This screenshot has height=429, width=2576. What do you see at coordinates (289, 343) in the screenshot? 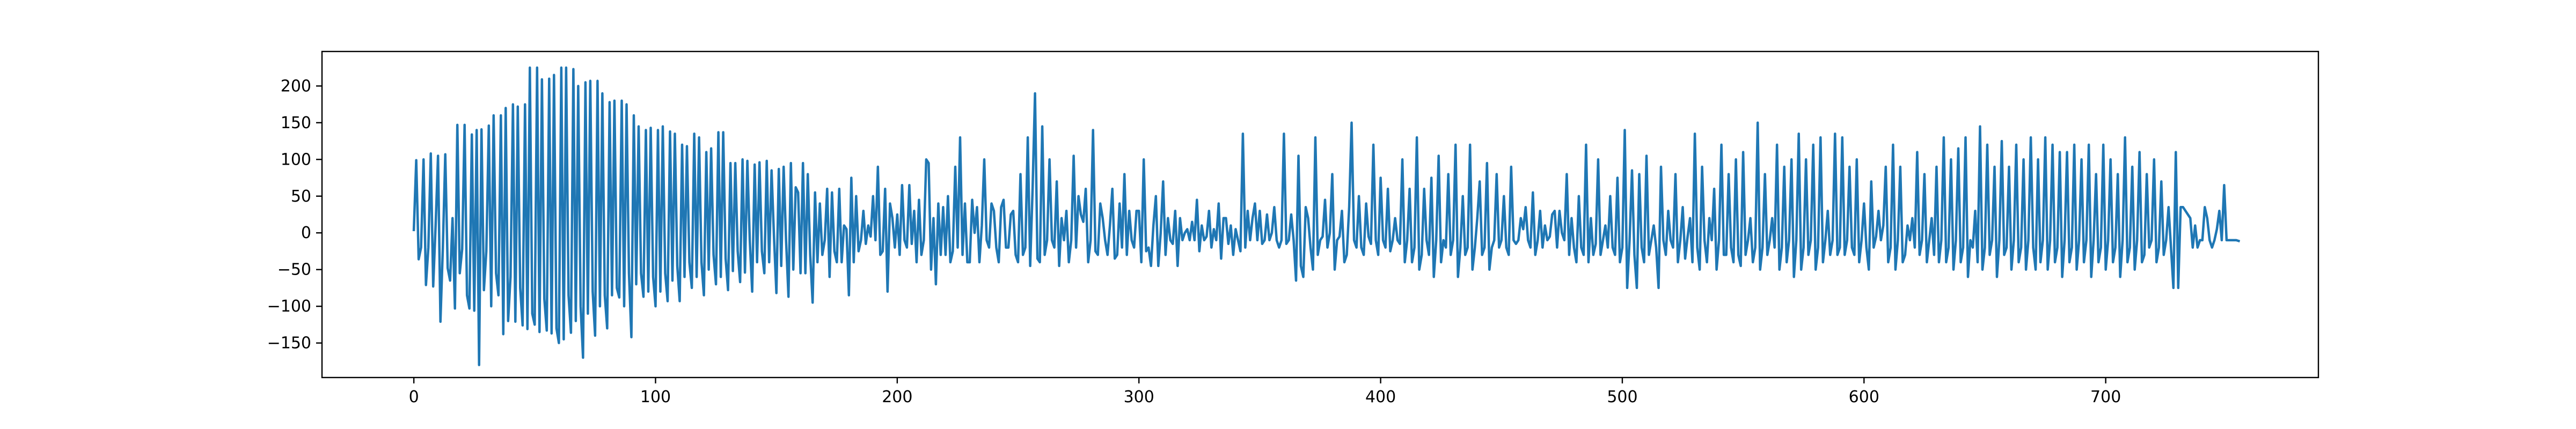
I see `y-tick-label: −150` at bounding box center [289, 343].